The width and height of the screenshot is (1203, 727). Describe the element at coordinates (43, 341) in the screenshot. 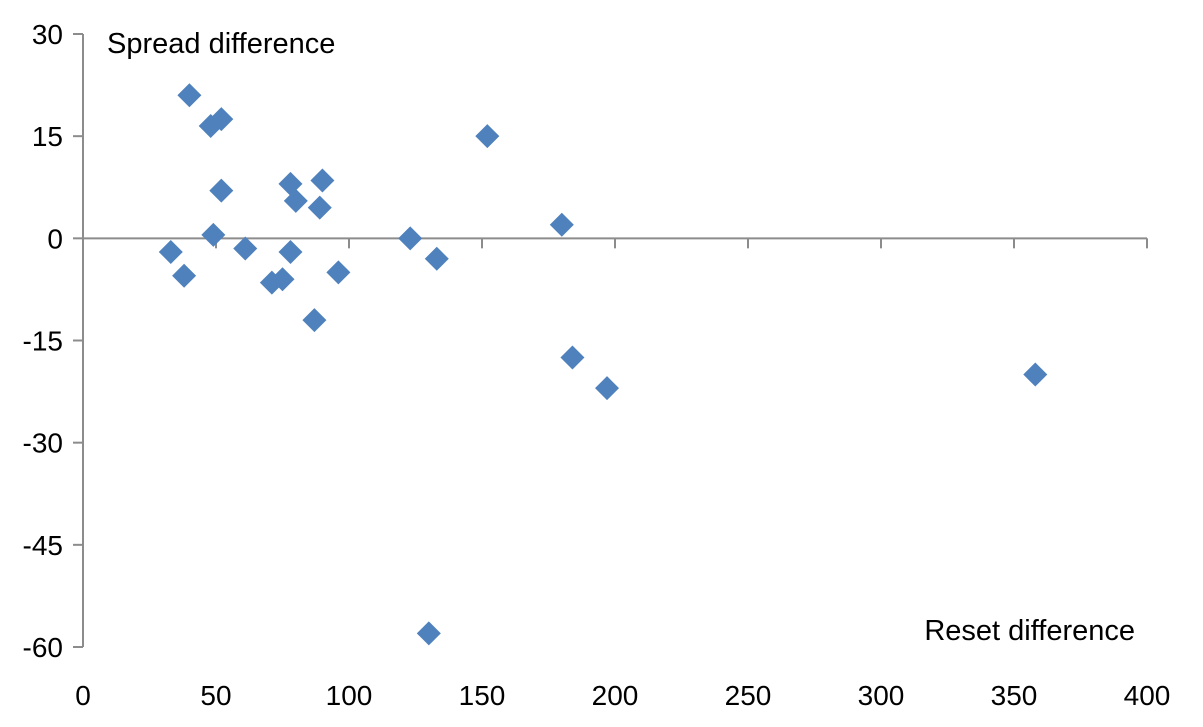

I see `y-tick-label: -15` at that location.